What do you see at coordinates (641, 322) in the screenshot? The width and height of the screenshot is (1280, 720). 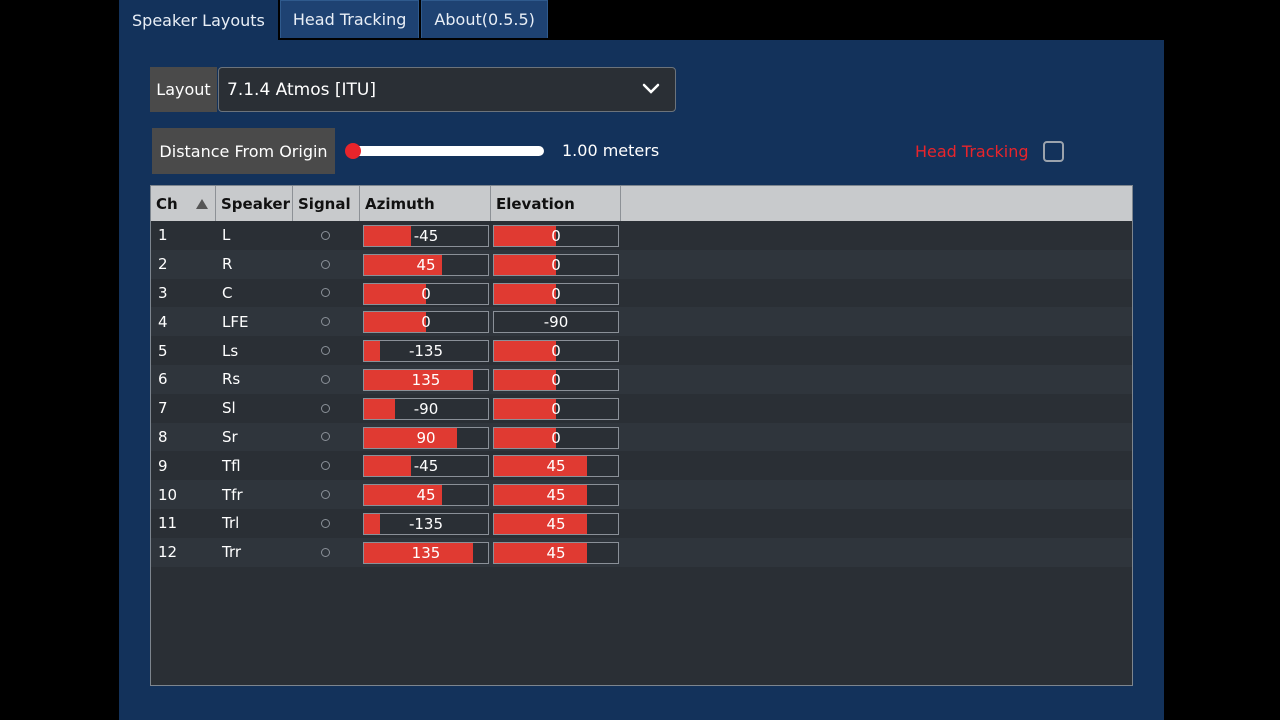 I see `table-row: 4 LFE 0 -90` at bounding box center [641, 322].